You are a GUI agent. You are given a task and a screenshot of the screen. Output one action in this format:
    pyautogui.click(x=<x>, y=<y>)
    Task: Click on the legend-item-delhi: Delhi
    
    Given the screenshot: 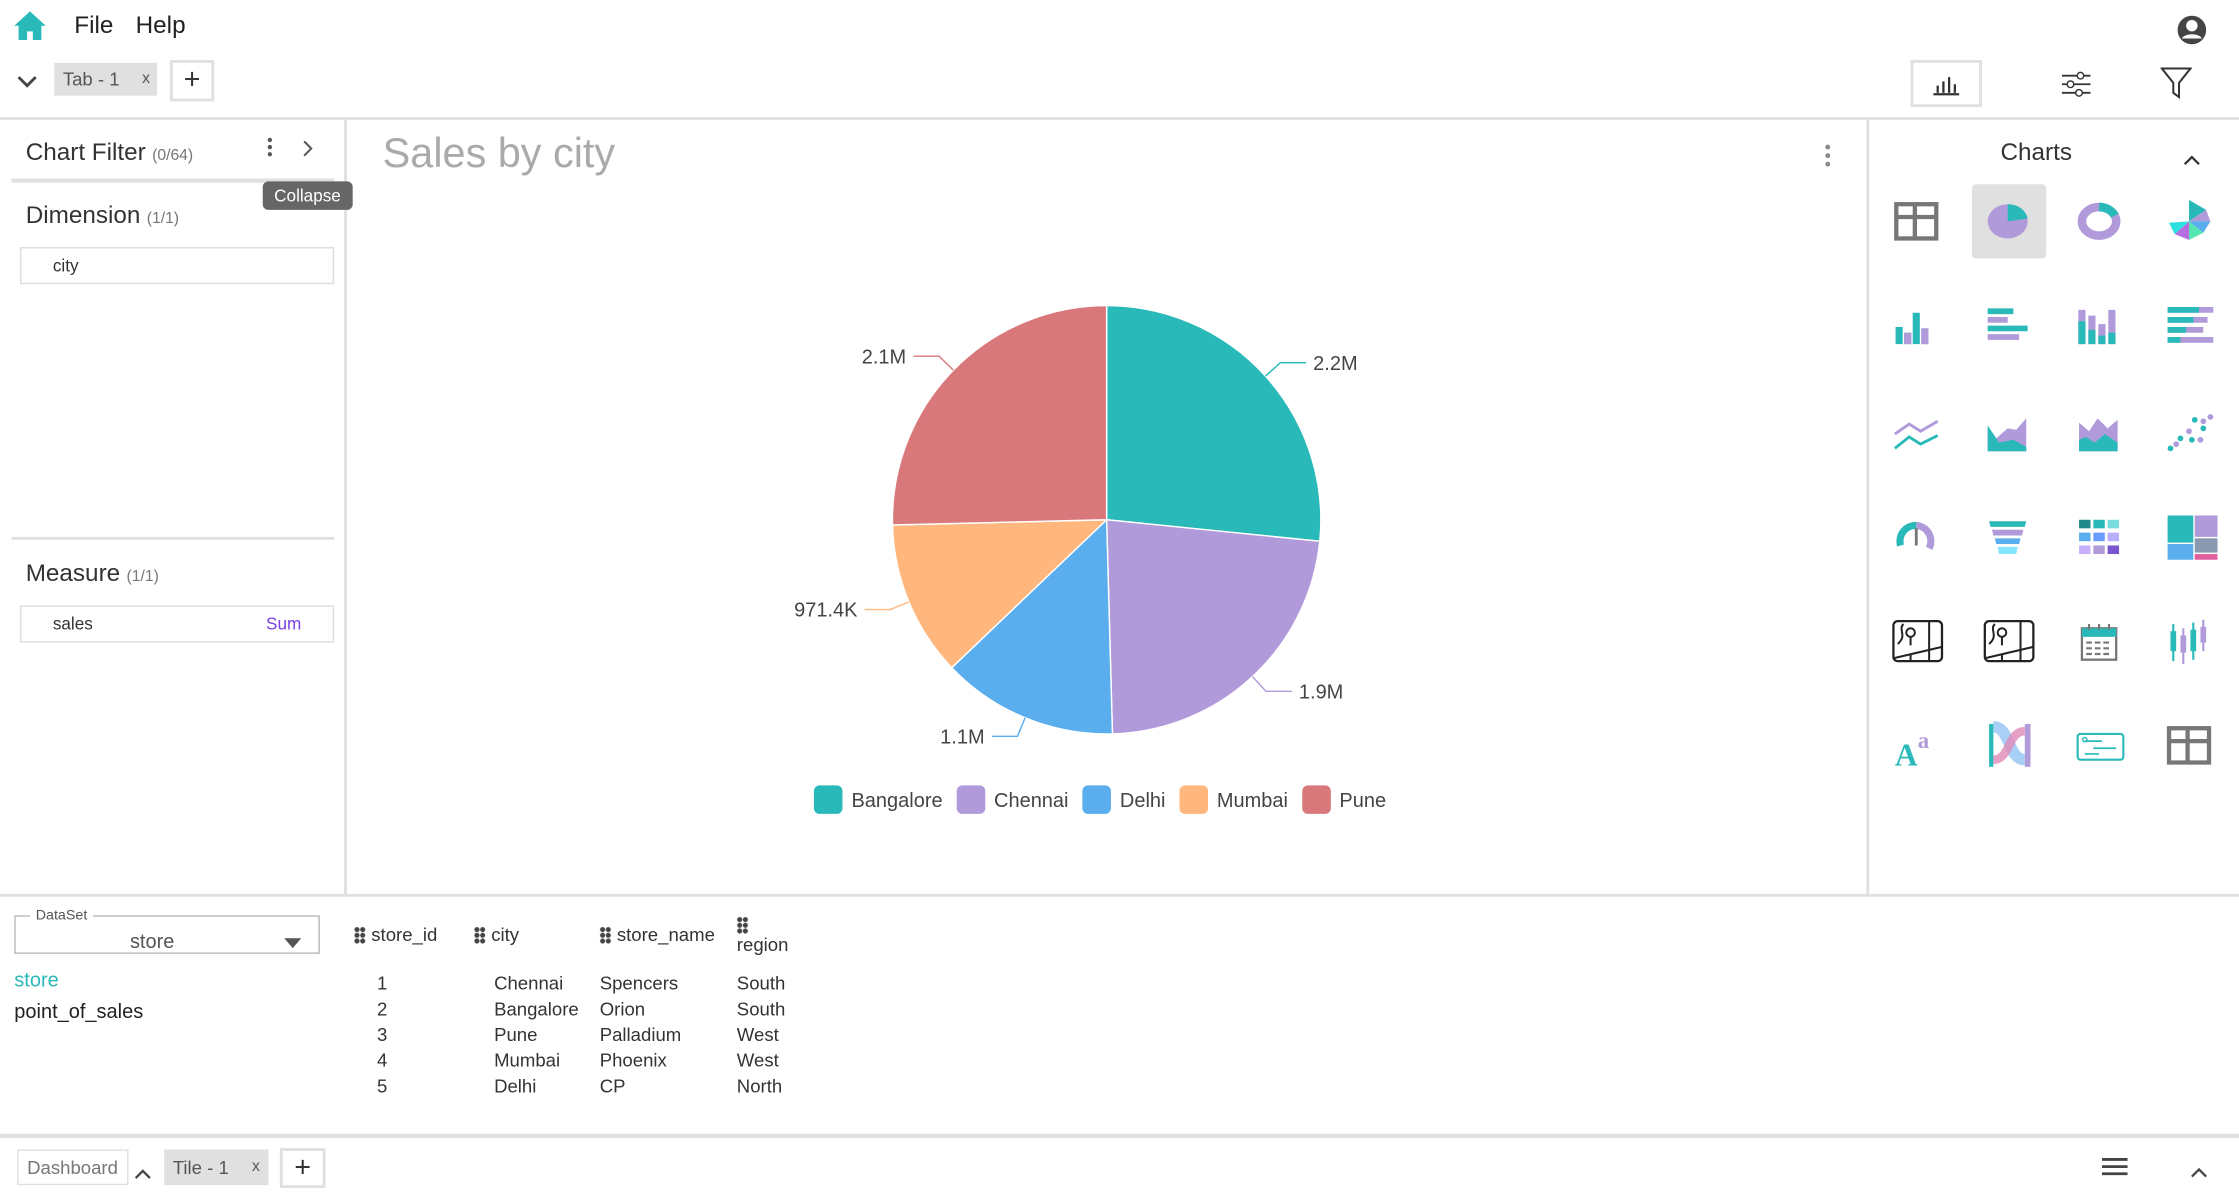 What is the action you would take?
    pyautogui.click(x=1123, y=799)
    